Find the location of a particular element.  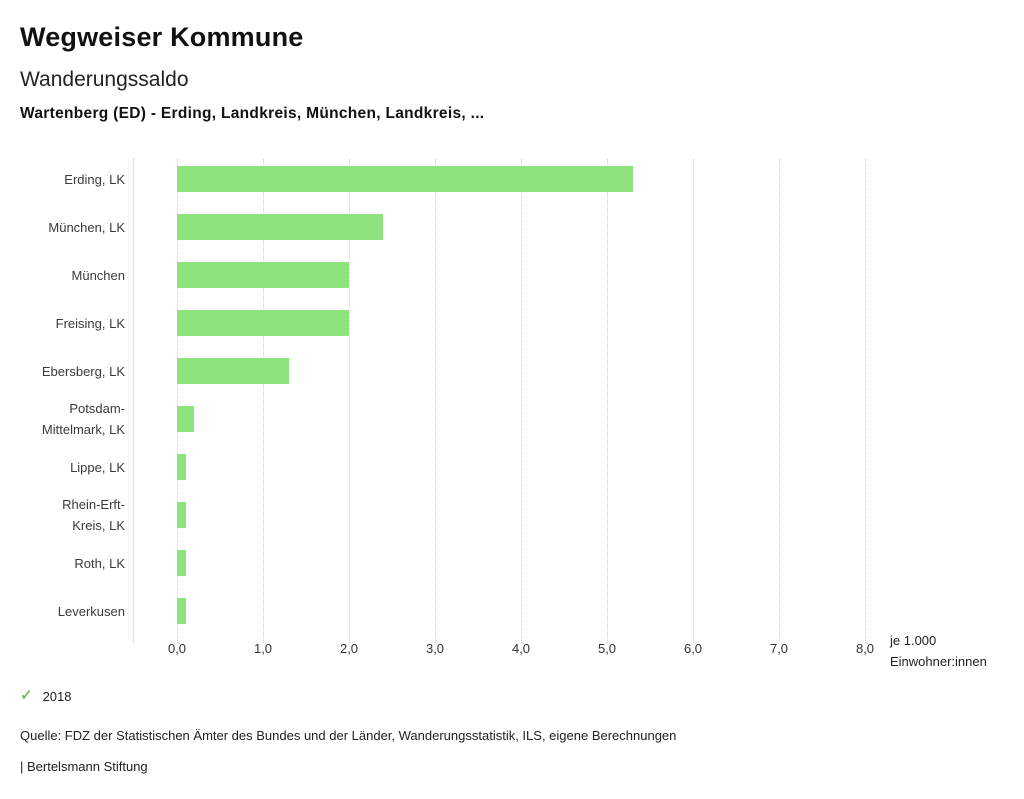

x-axis: 0,0 1,0 2,0 3,0 4,0 5,0 6,0 7,0 8,0 is located at coordinates (521, 651).